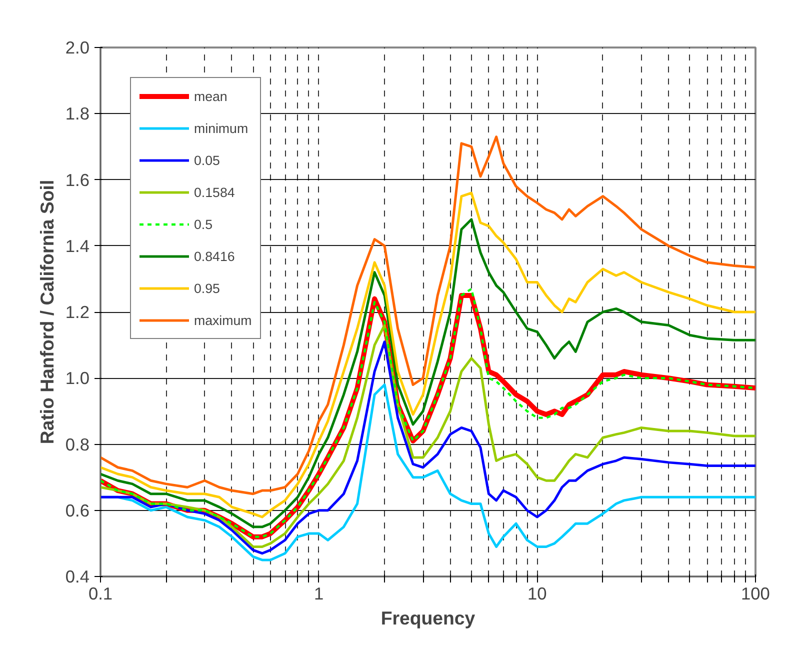 This screenshot has height=667, width=794. Describe the element at coordinates (207, 160) in the screenshot. I see `legend-label: 0.05` at that location.